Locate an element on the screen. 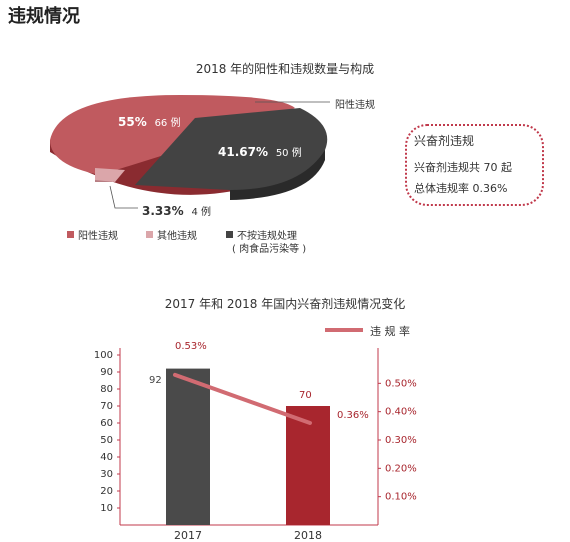  right-tick-label: 0.30% is located at coordinates (401, 440).